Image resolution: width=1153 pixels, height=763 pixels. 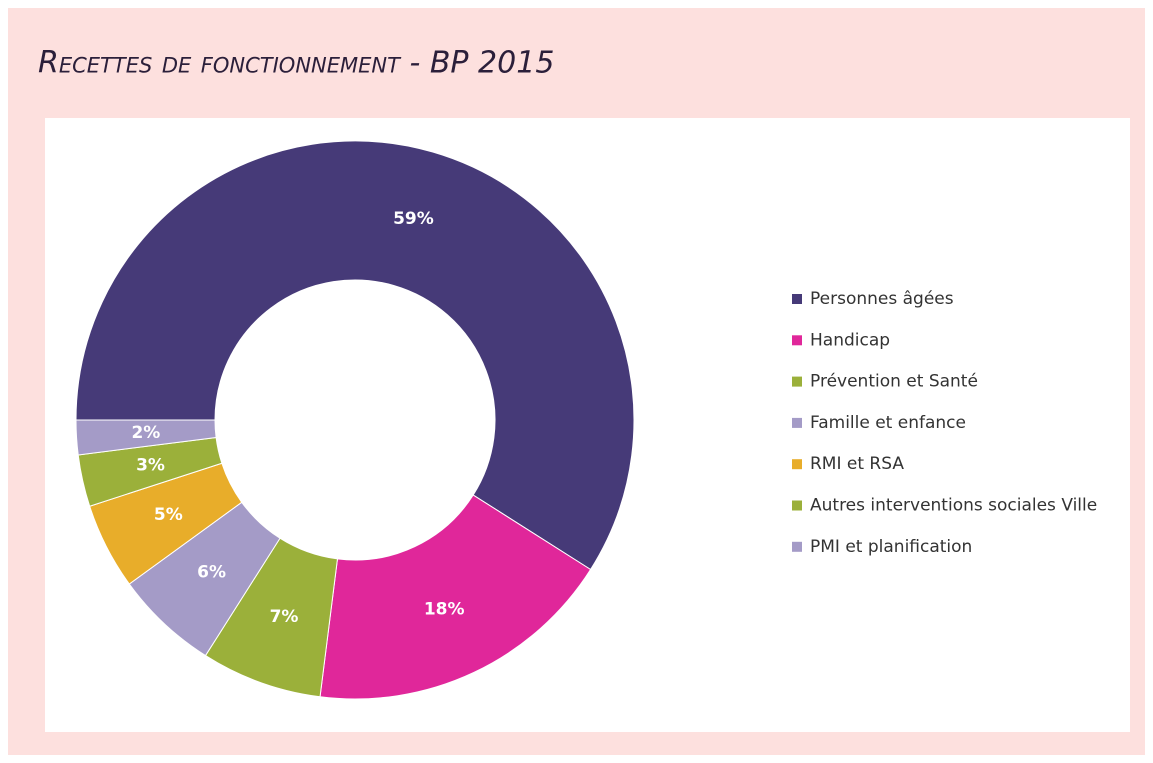 I want to click on legend-label: RMI et RSA, so click(x=857, y=464).